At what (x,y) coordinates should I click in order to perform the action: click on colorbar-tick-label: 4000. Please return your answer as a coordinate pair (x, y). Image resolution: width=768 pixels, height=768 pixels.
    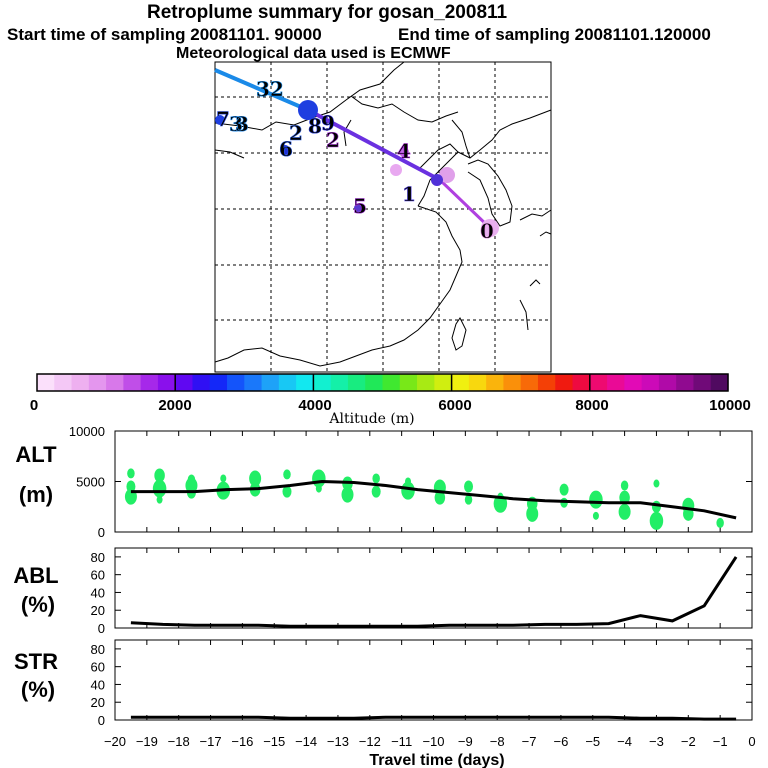
    Looking at the image, I should click on (314, 405).